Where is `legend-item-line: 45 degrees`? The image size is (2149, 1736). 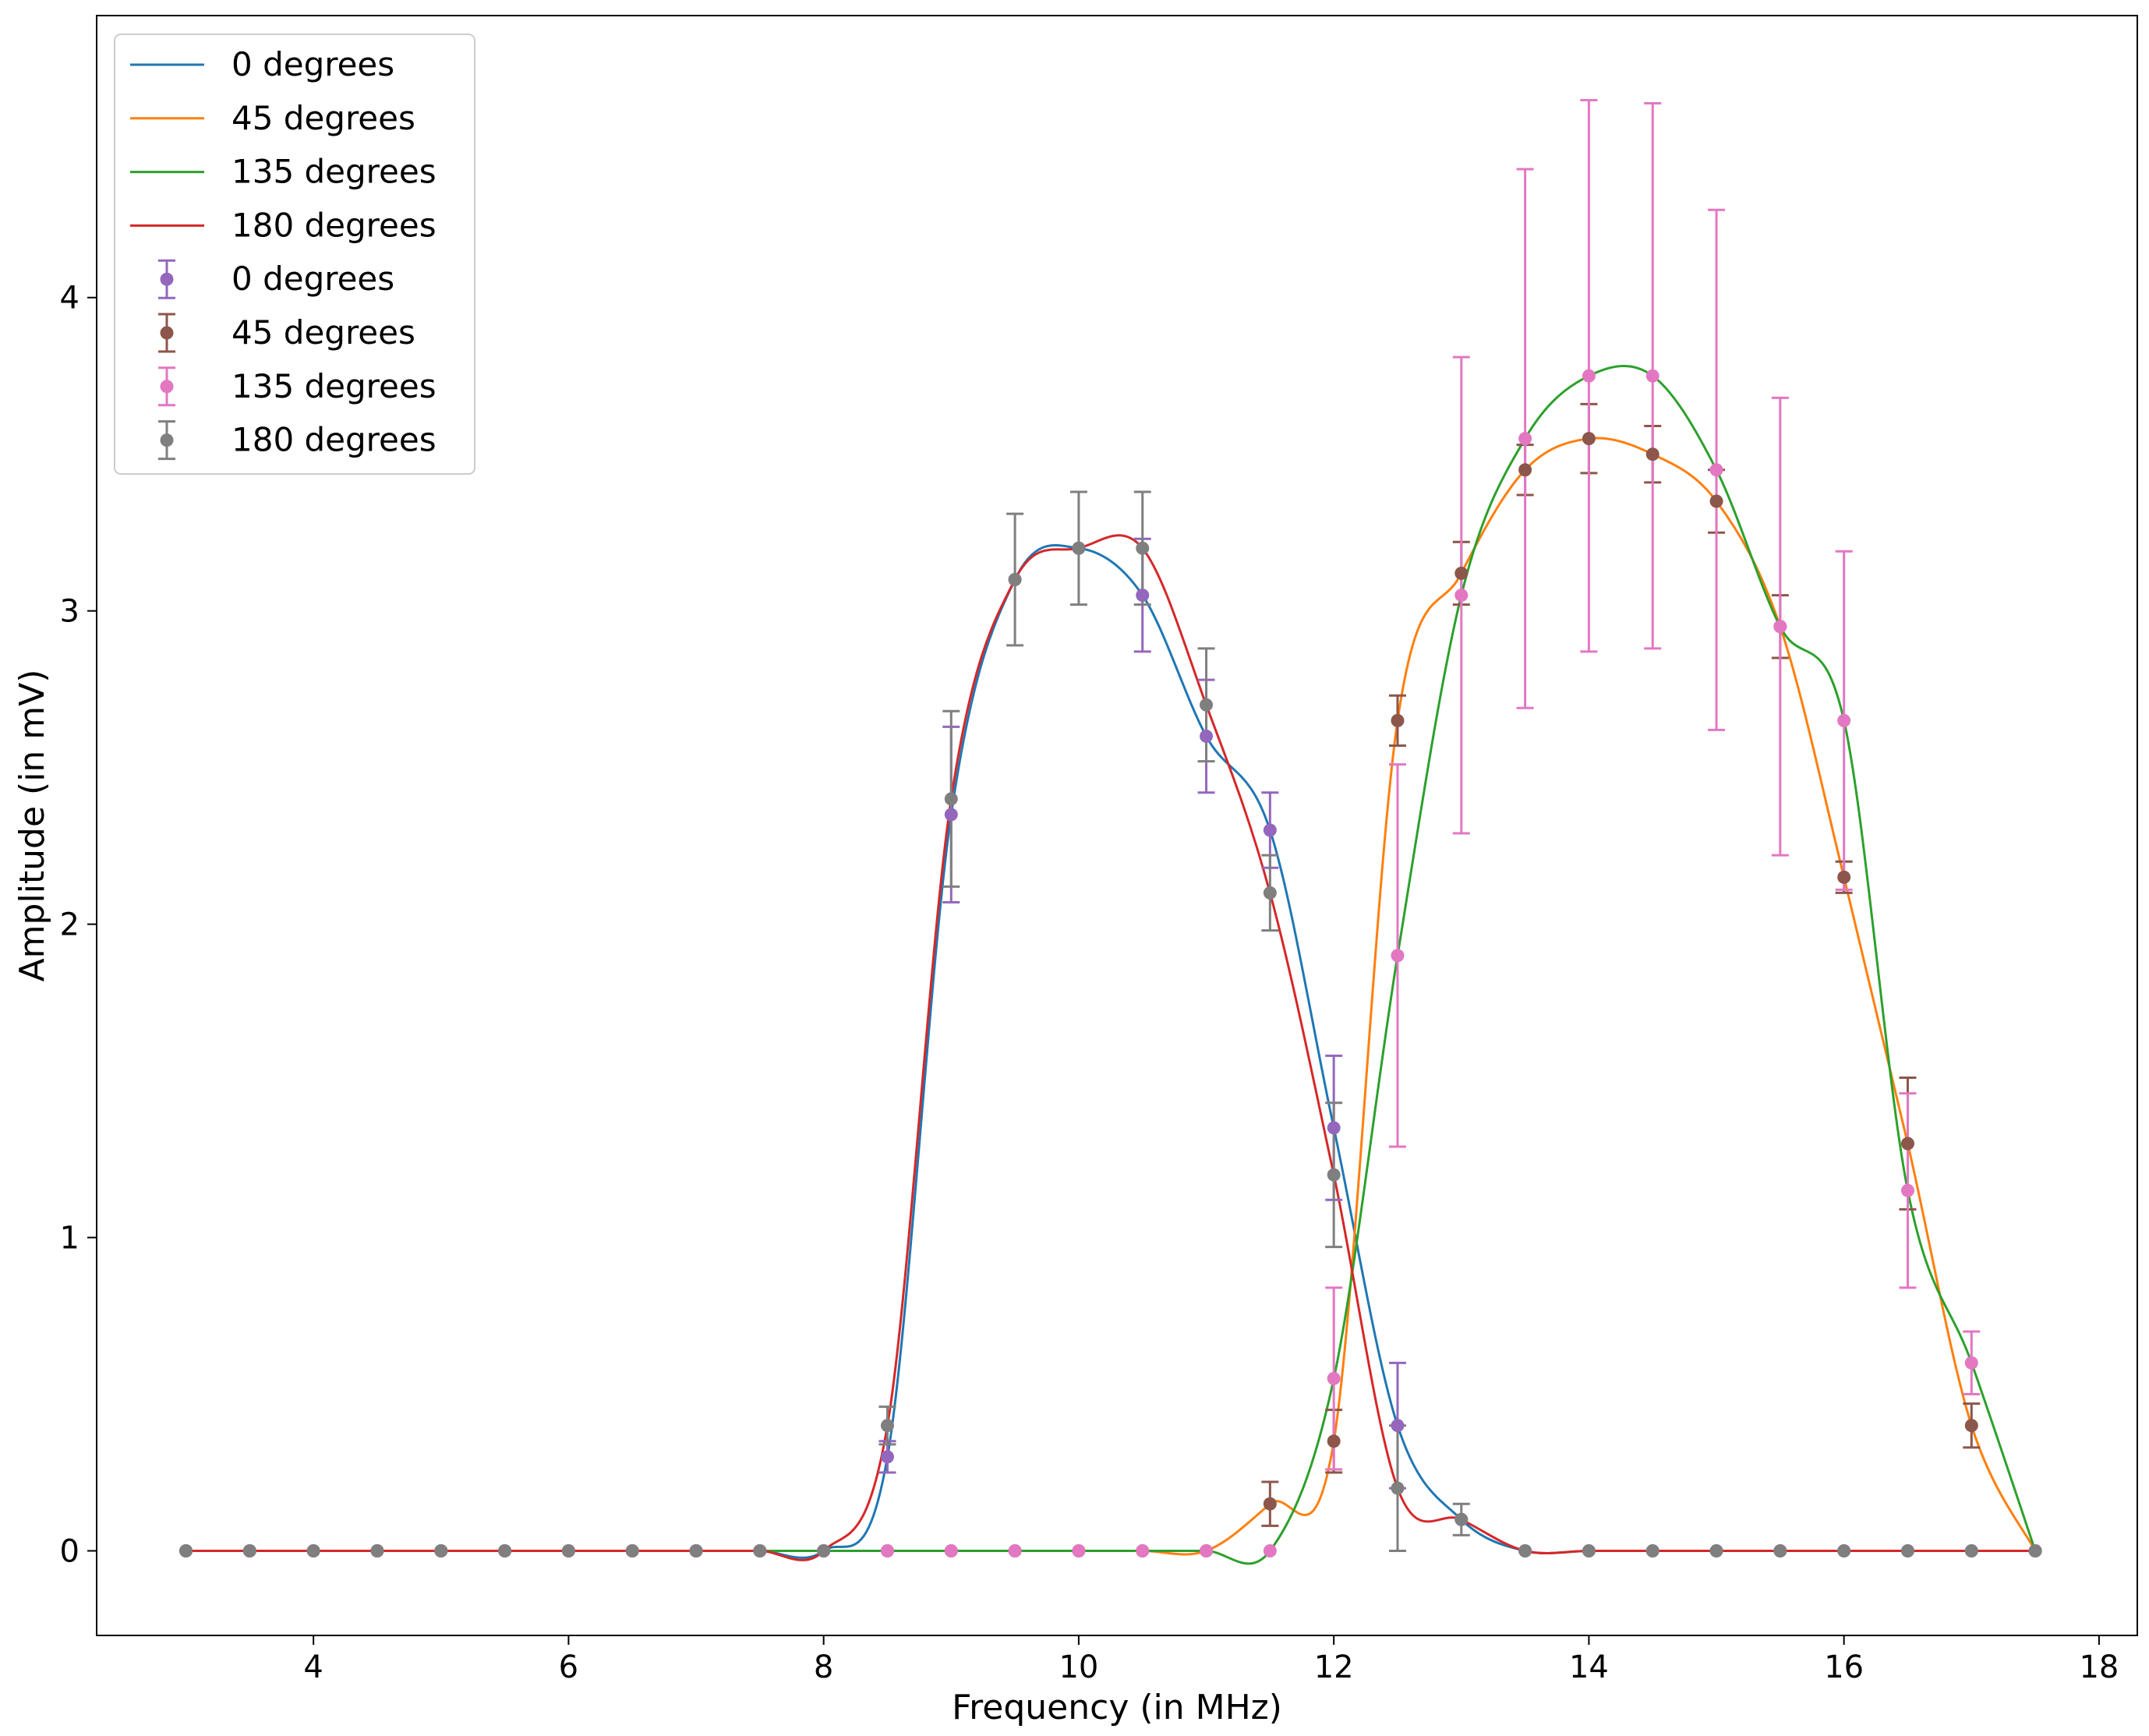
legend-item-line: 45 degrees is located at coordinates (272, 118).